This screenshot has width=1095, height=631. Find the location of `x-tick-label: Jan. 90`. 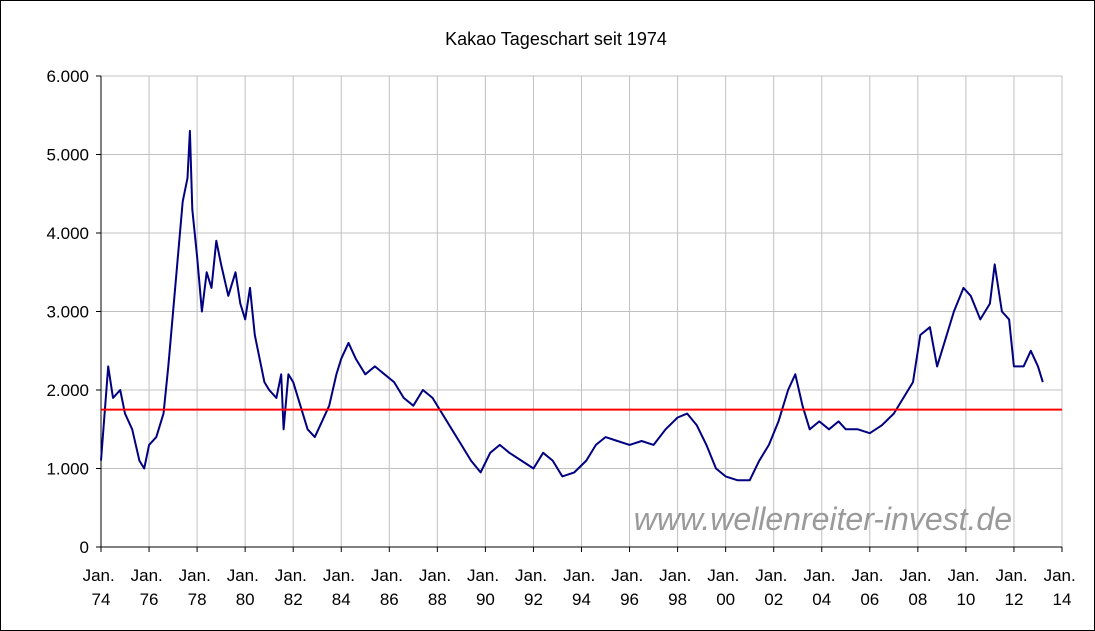

x-tick-label: Jan. 90 is located at coordinates (485, 587).